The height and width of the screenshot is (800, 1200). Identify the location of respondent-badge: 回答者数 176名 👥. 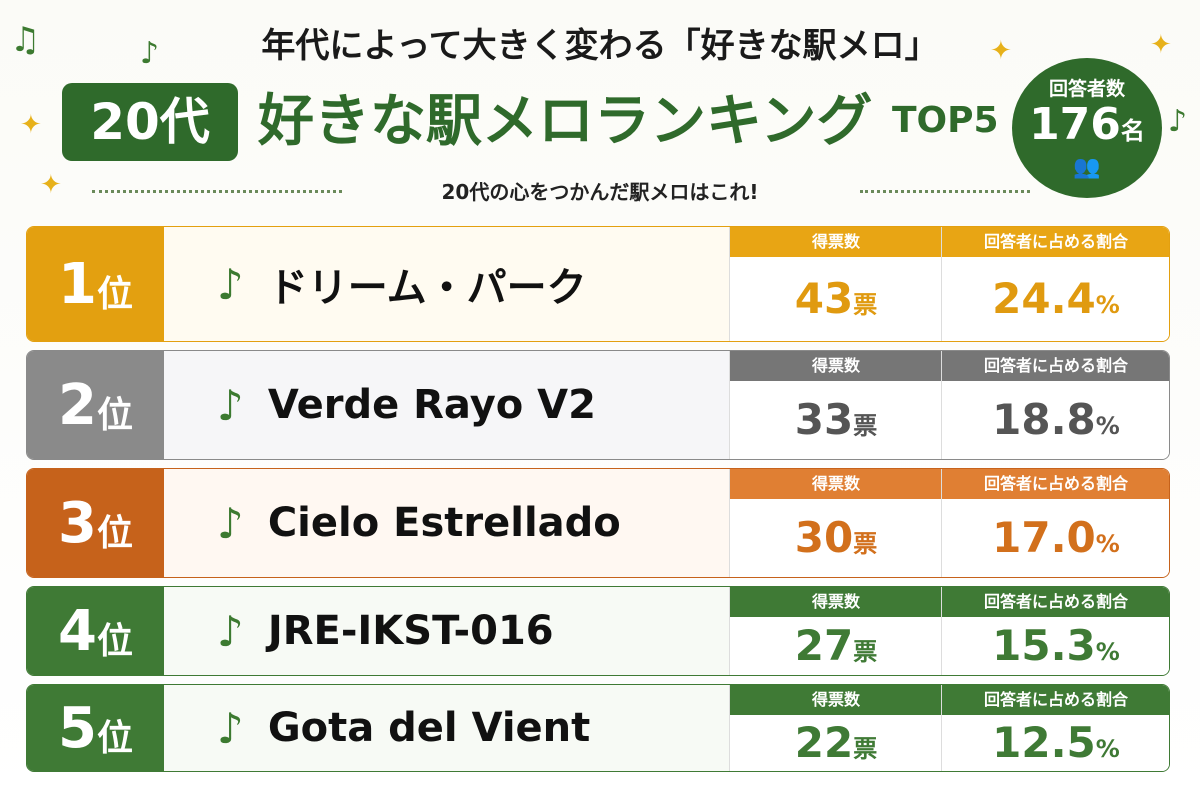
(1087, 128).